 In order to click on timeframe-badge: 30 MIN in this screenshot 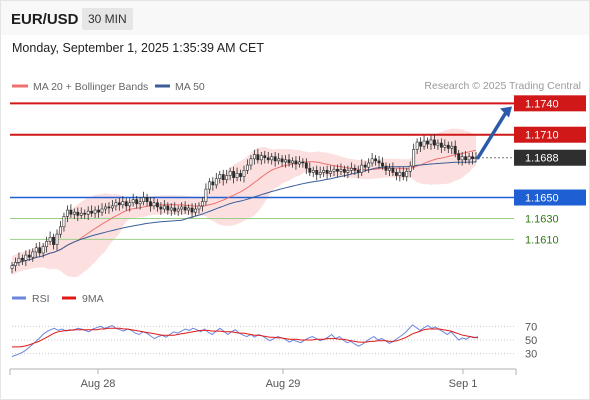, I will do `click(107, 19)`.